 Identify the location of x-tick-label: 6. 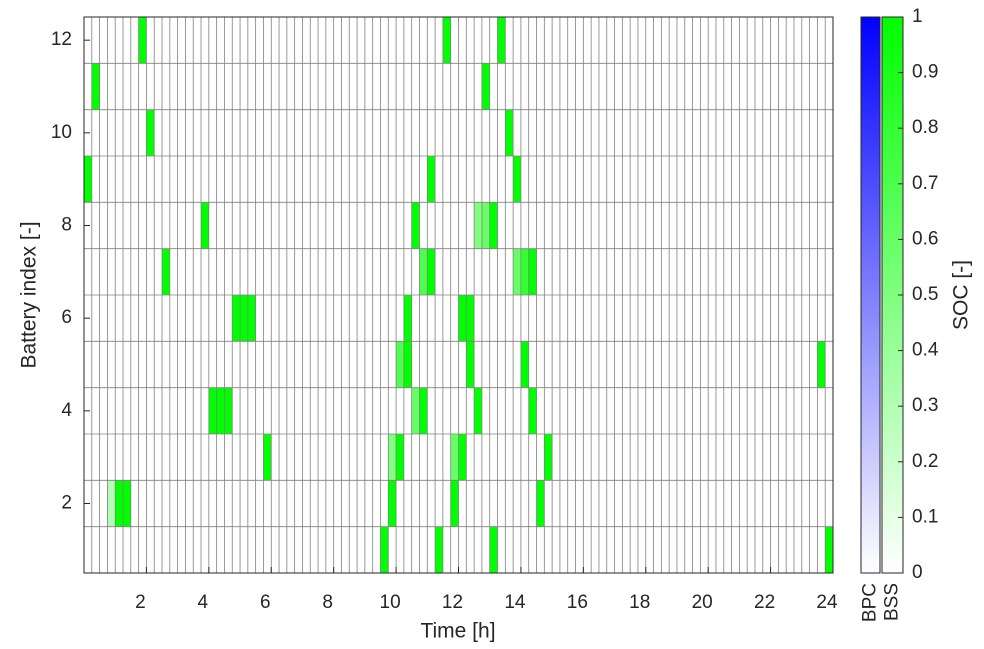
(265, 602).